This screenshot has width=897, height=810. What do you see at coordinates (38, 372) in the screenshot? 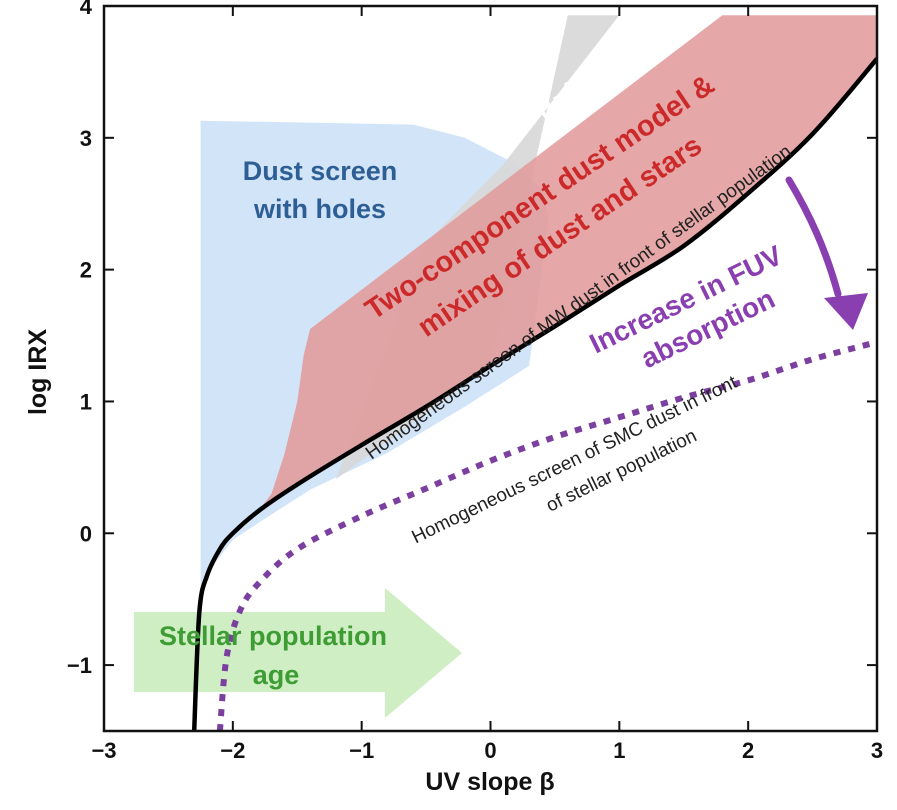
I see `y-axis-title: log IRX` at bounding box center [38, 372].